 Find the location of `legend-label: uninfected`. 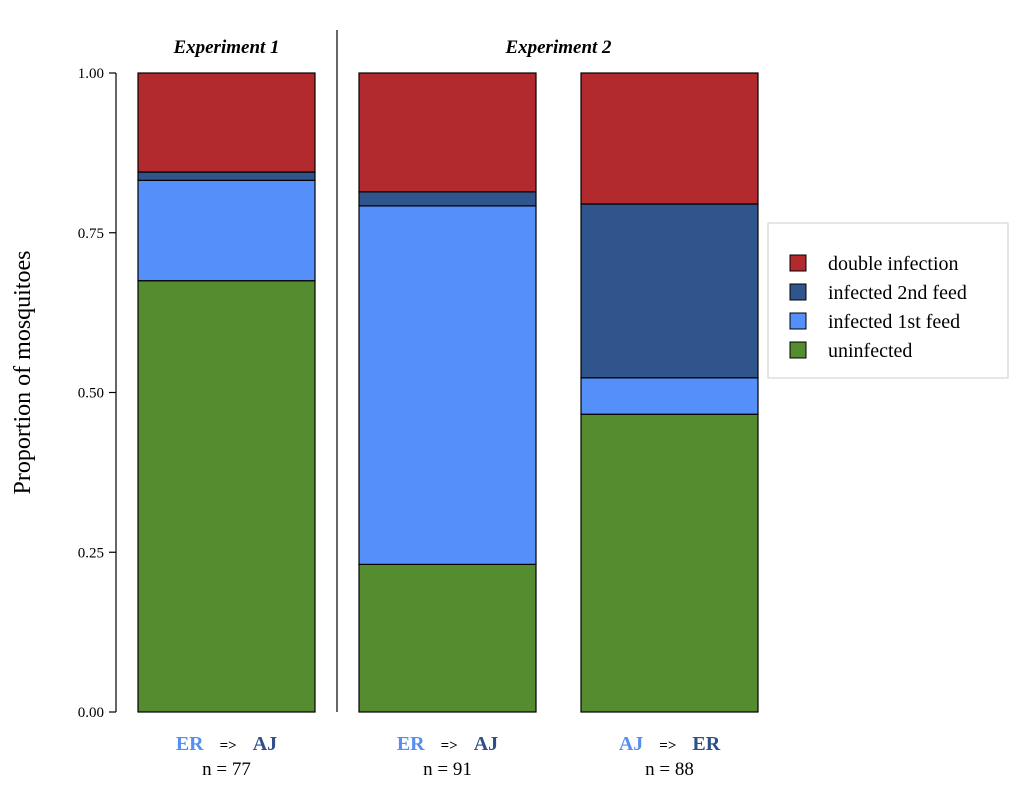

legend-label: uninfected is located at coordinates (870, 351).